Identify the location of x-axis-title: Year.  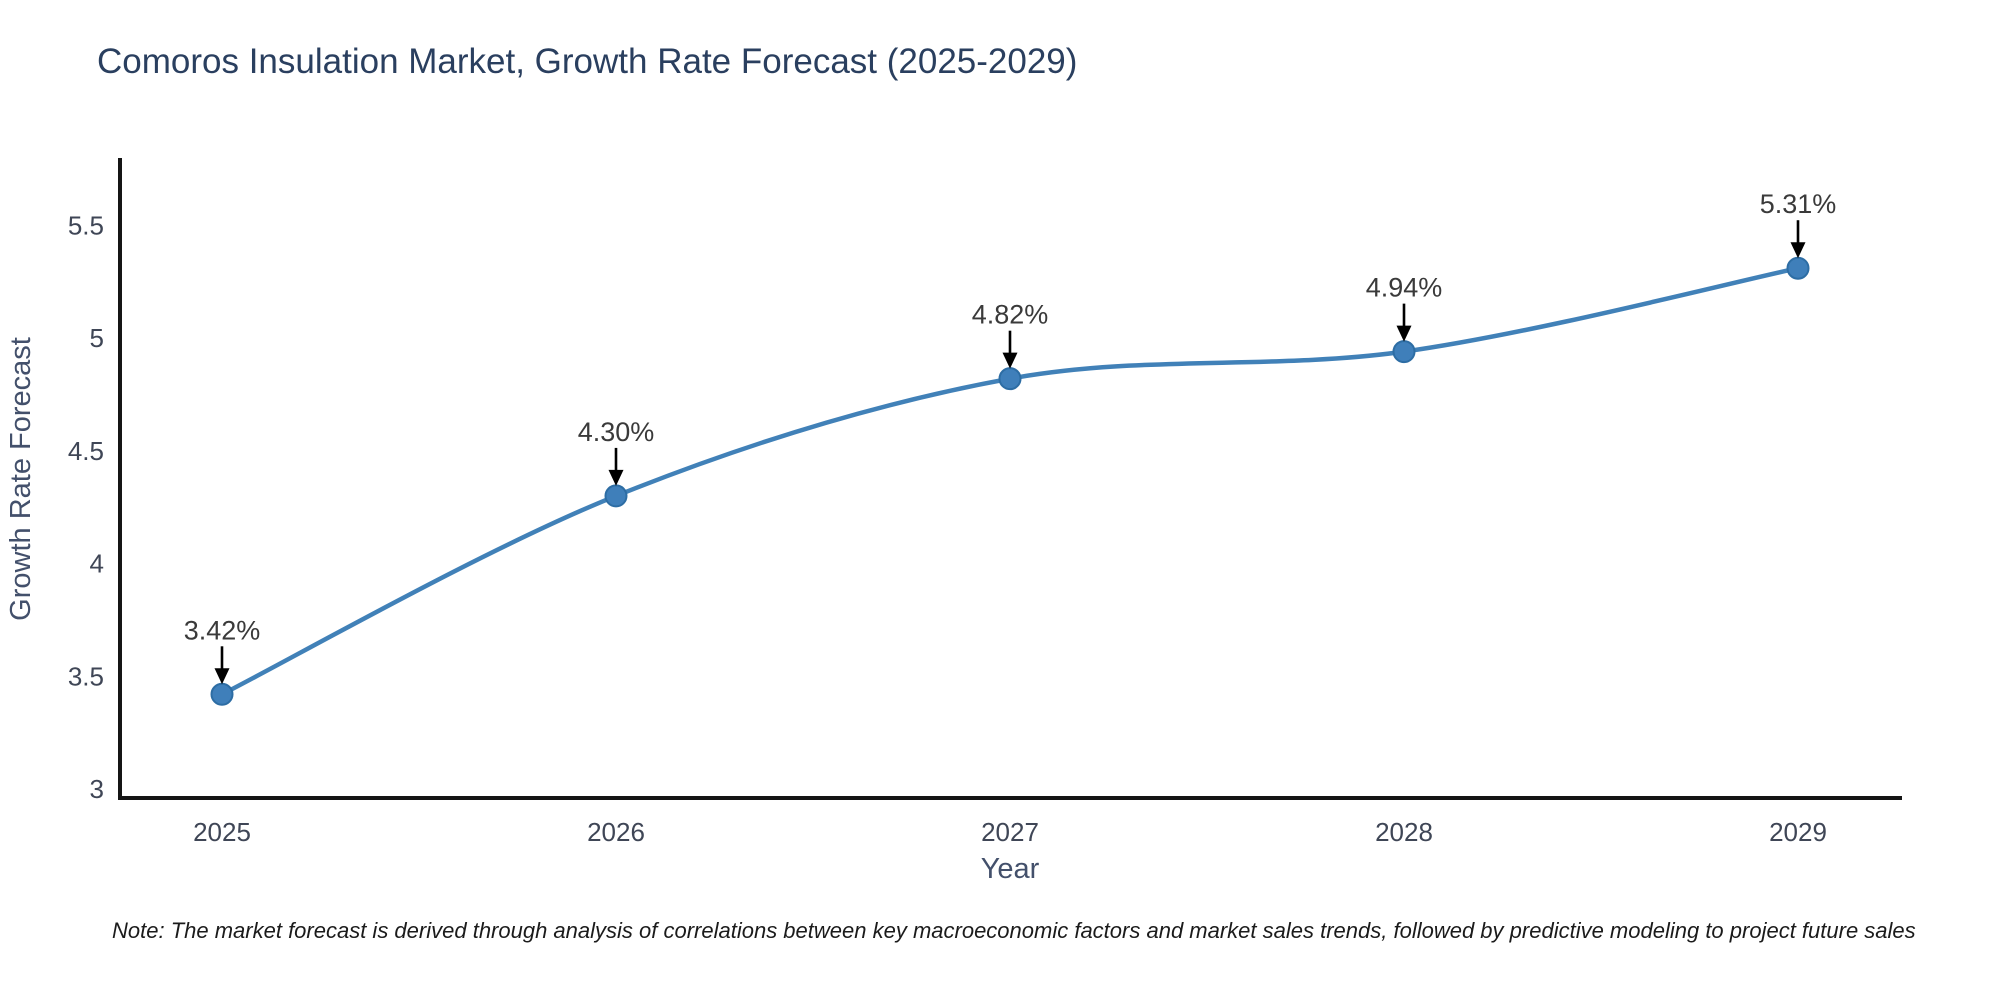
(1010, 869).